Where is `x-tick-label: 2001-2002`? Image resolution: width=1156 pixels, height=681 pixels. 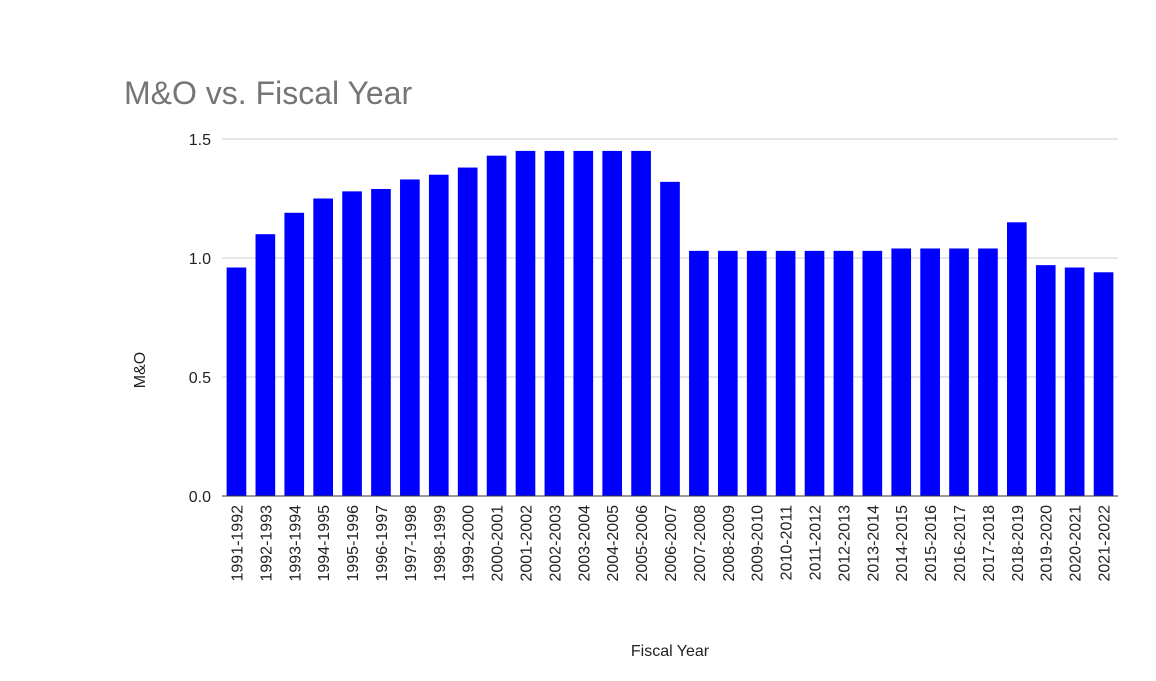
x-tick-label: 2001-2002 is located at coordinates (526, 543).